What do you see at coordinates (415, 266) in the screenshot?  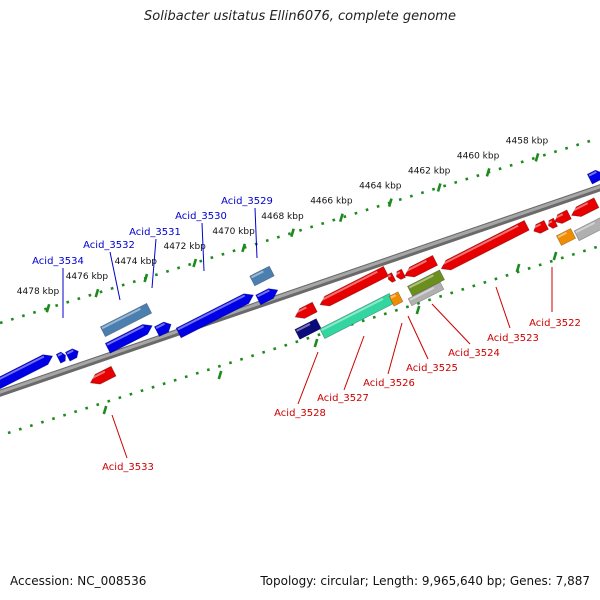 I see `gene-acid-3524-red-shine` at bounding box center [415, 266].